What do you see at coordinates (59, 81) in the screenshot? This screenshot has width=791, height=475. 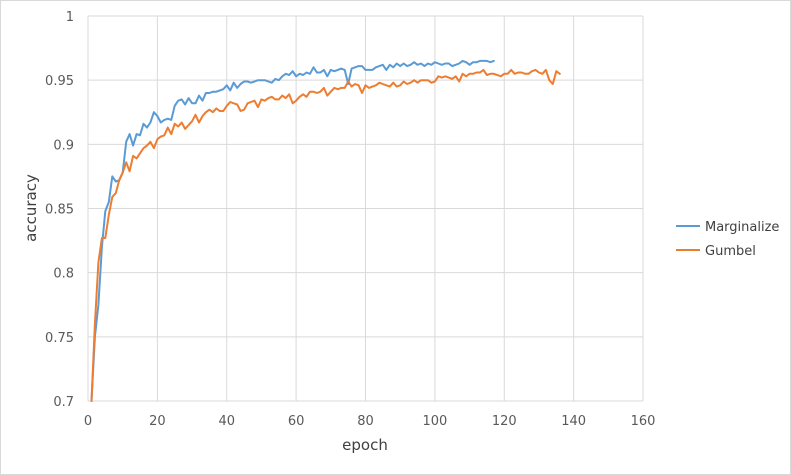 I see `y-tick-label: 0.95` at bounding box center [59, 81].